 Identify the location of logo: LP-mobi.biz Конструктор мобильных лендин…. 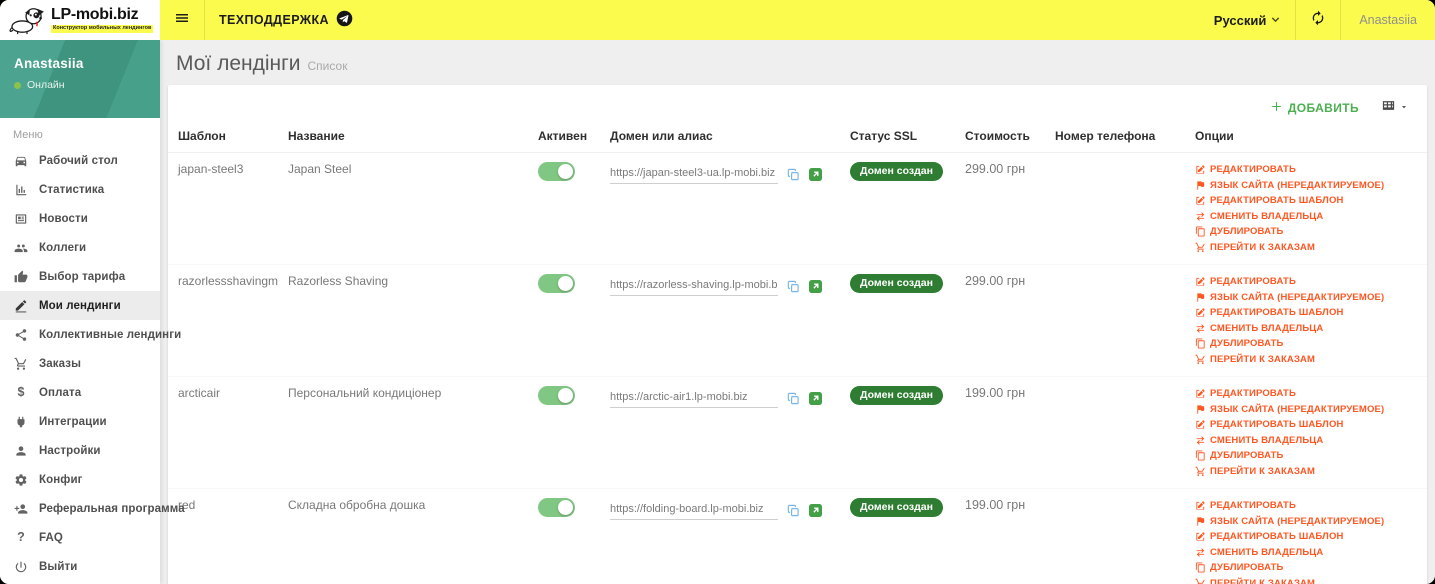
(80, 20).